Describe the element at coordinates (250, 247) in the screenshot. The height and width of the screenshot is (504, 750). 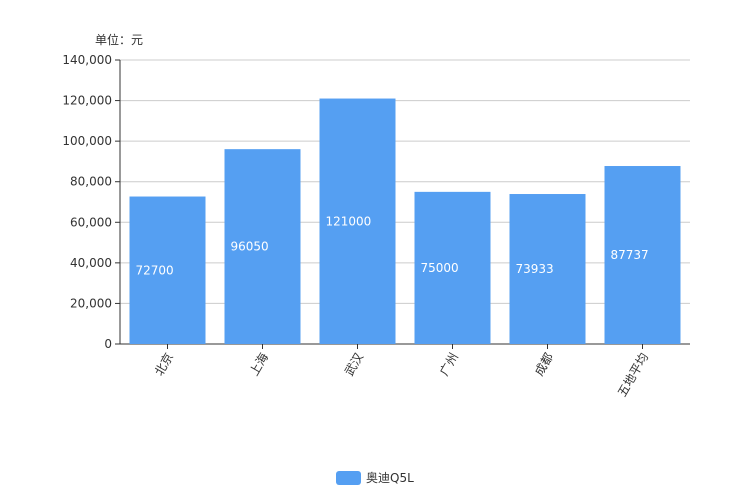
I see `data-label: 96050` at that location.